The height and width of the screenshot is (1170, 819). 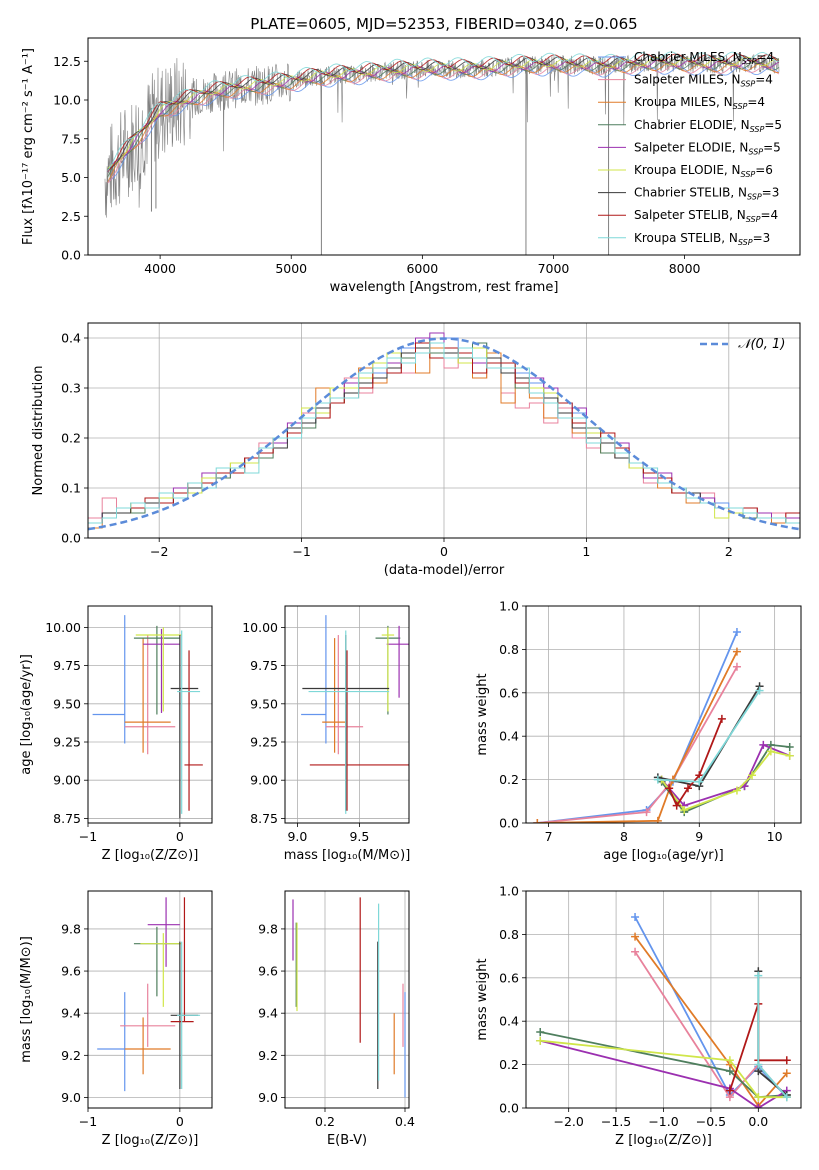 What do you see at coordinates (729, 551) in the screenshot?
I see `x-tick-label: 2` at bounding box center [729, 551].